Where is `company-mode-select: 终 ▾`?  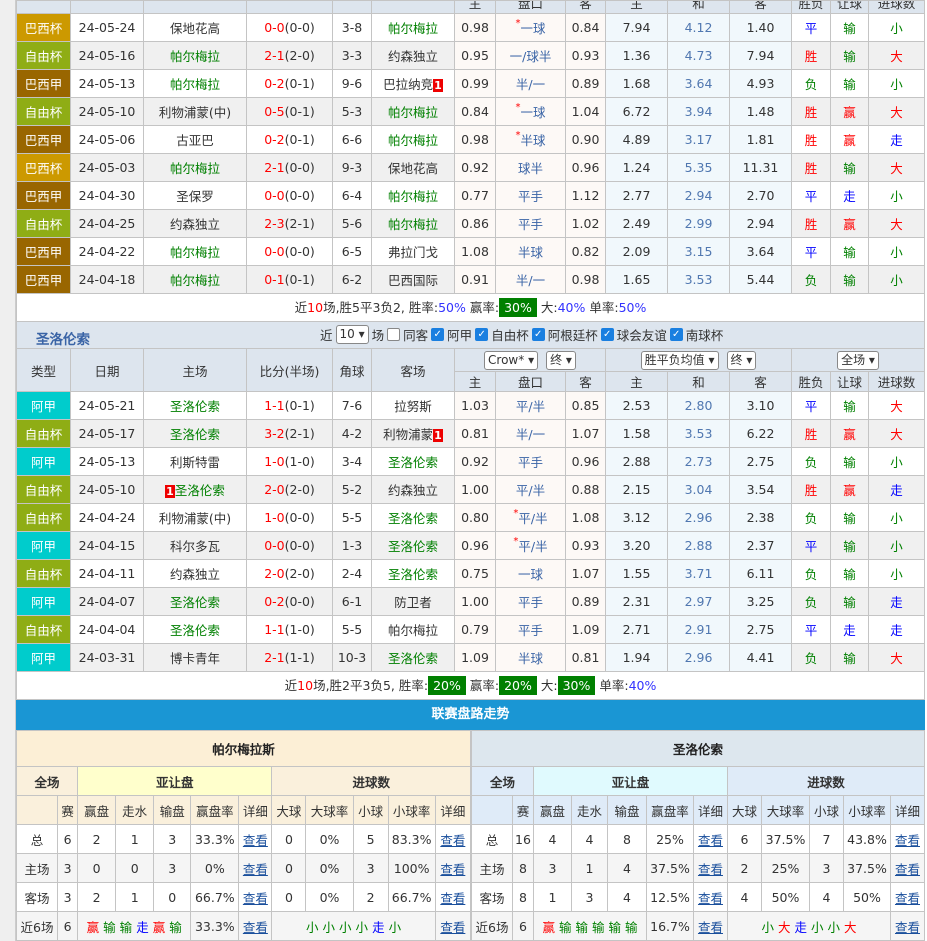
company-mode-select: 终 ▾ is located at coordinates (561, 360).